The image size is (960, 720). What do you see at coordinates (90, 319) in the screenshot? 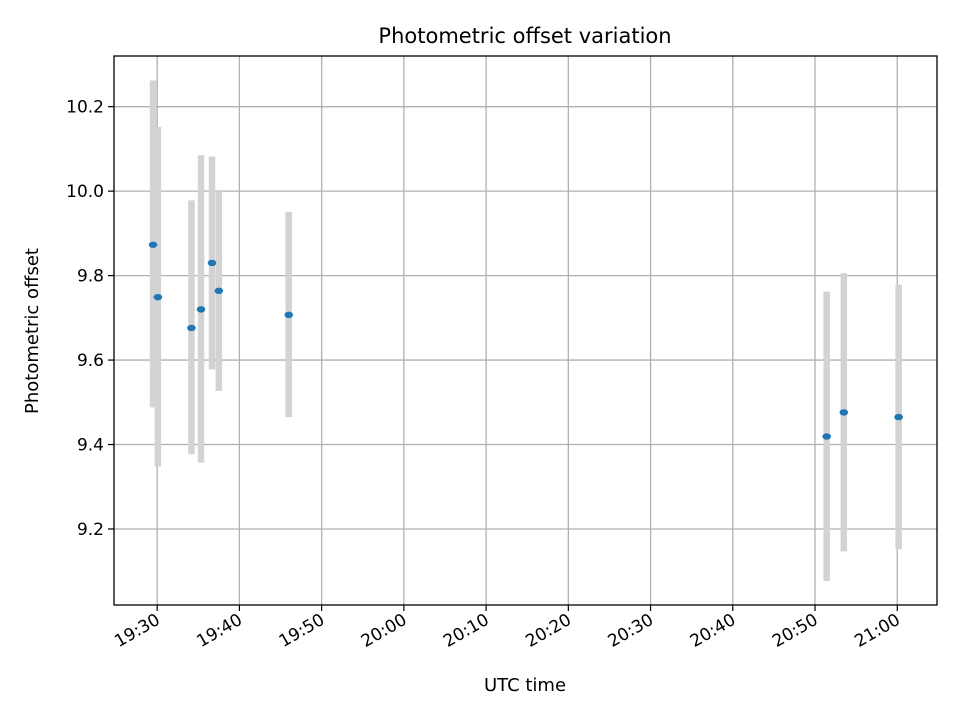
I see `y-axis: 9.2 9.4 9.6 9.8 10.0 10.2` at bounding box center [90, 319].